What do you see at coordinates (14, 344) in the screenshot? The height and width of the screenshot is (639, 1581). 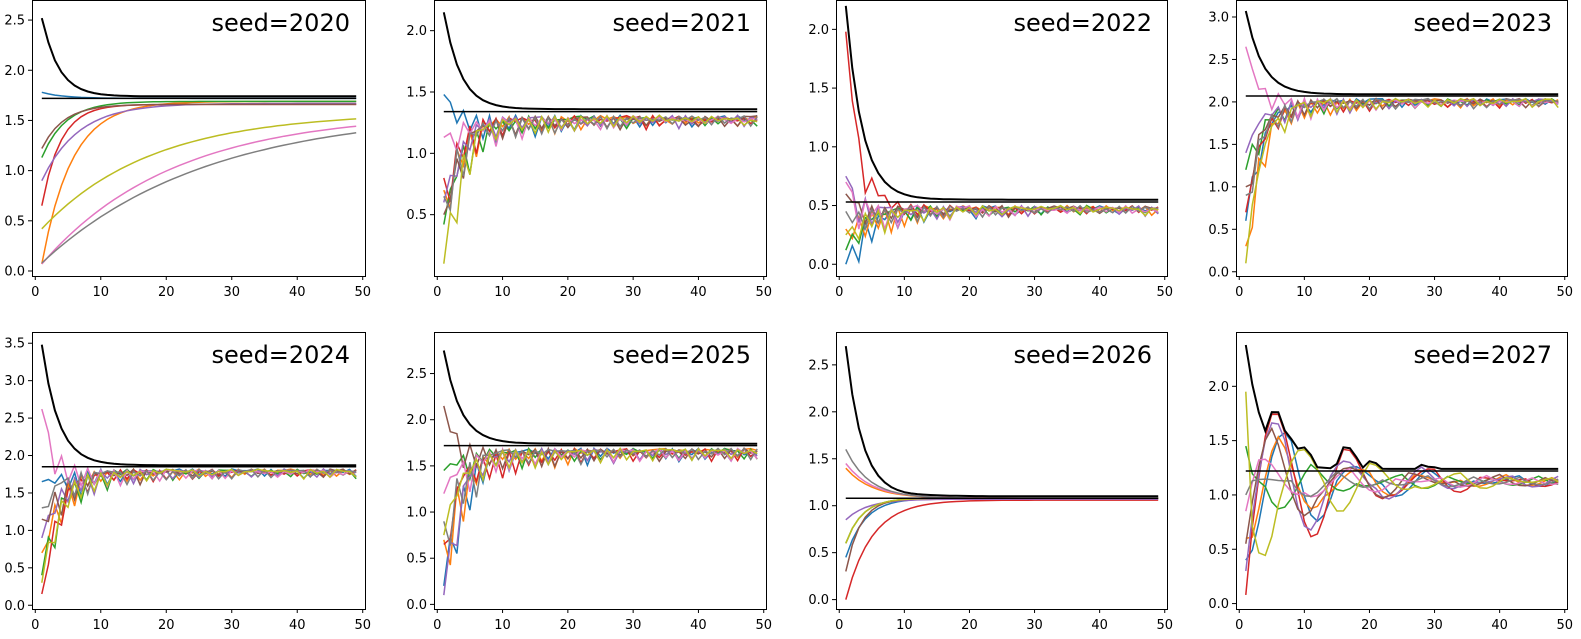 I see `y-tick-label: 3.5` at bounding box center [14, 344].